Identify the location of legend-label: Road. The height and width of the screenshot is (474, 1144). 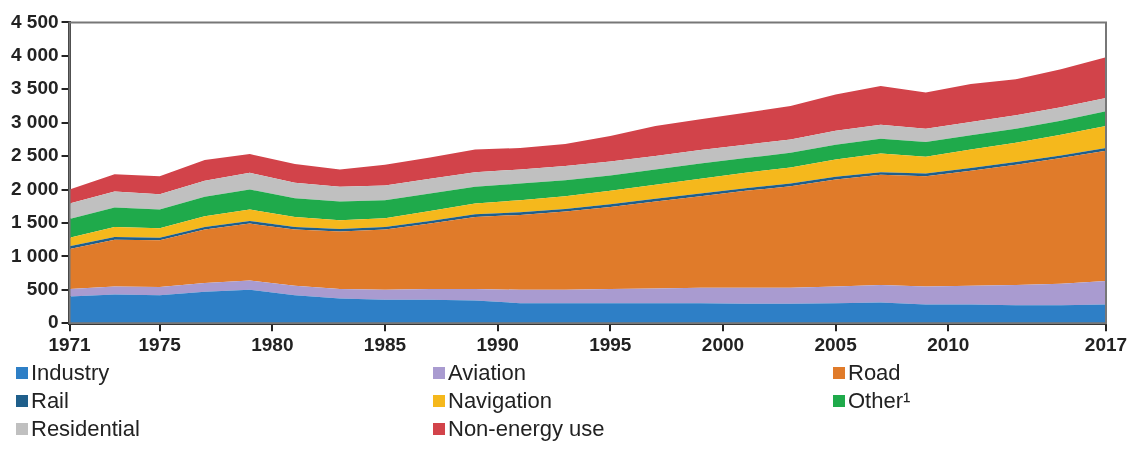
(874, 373).